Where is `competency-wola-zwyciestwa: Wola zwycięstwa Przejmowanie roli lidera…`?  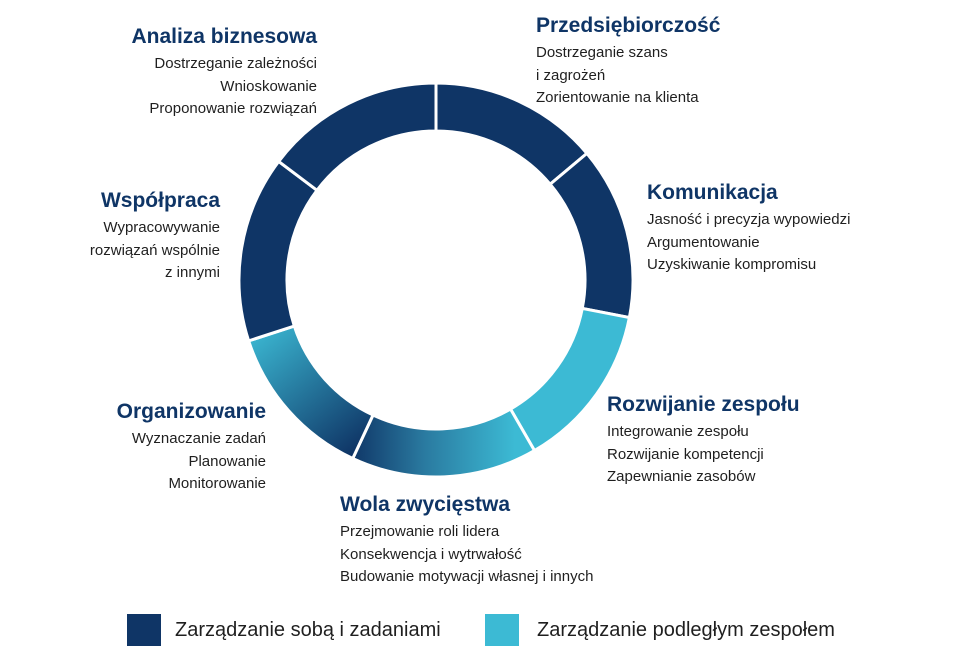 competency-wola-zwyciestwa: Wola zwycięstwa Przejmowanie roli lidera… is located at coordinates (466, 540).